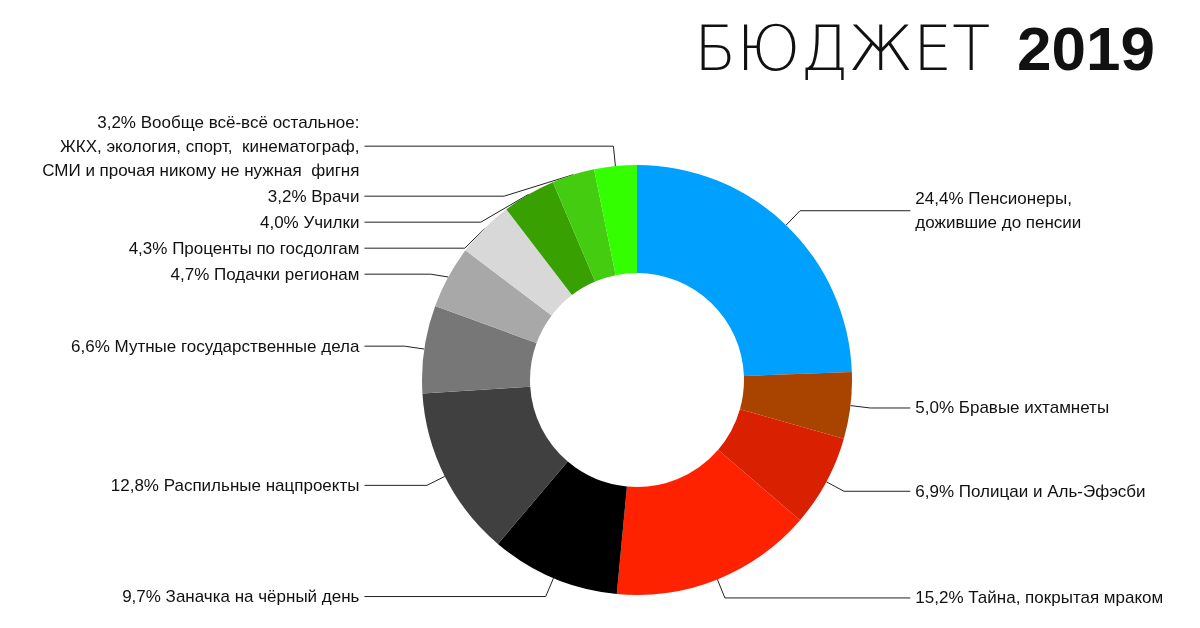 This screenshot has height=628, width=1200. Describe the element at coordinates (1012, 408) in the screenshot. I see `slice-label: 5,0% Бравые ихтамнеты` at that location.